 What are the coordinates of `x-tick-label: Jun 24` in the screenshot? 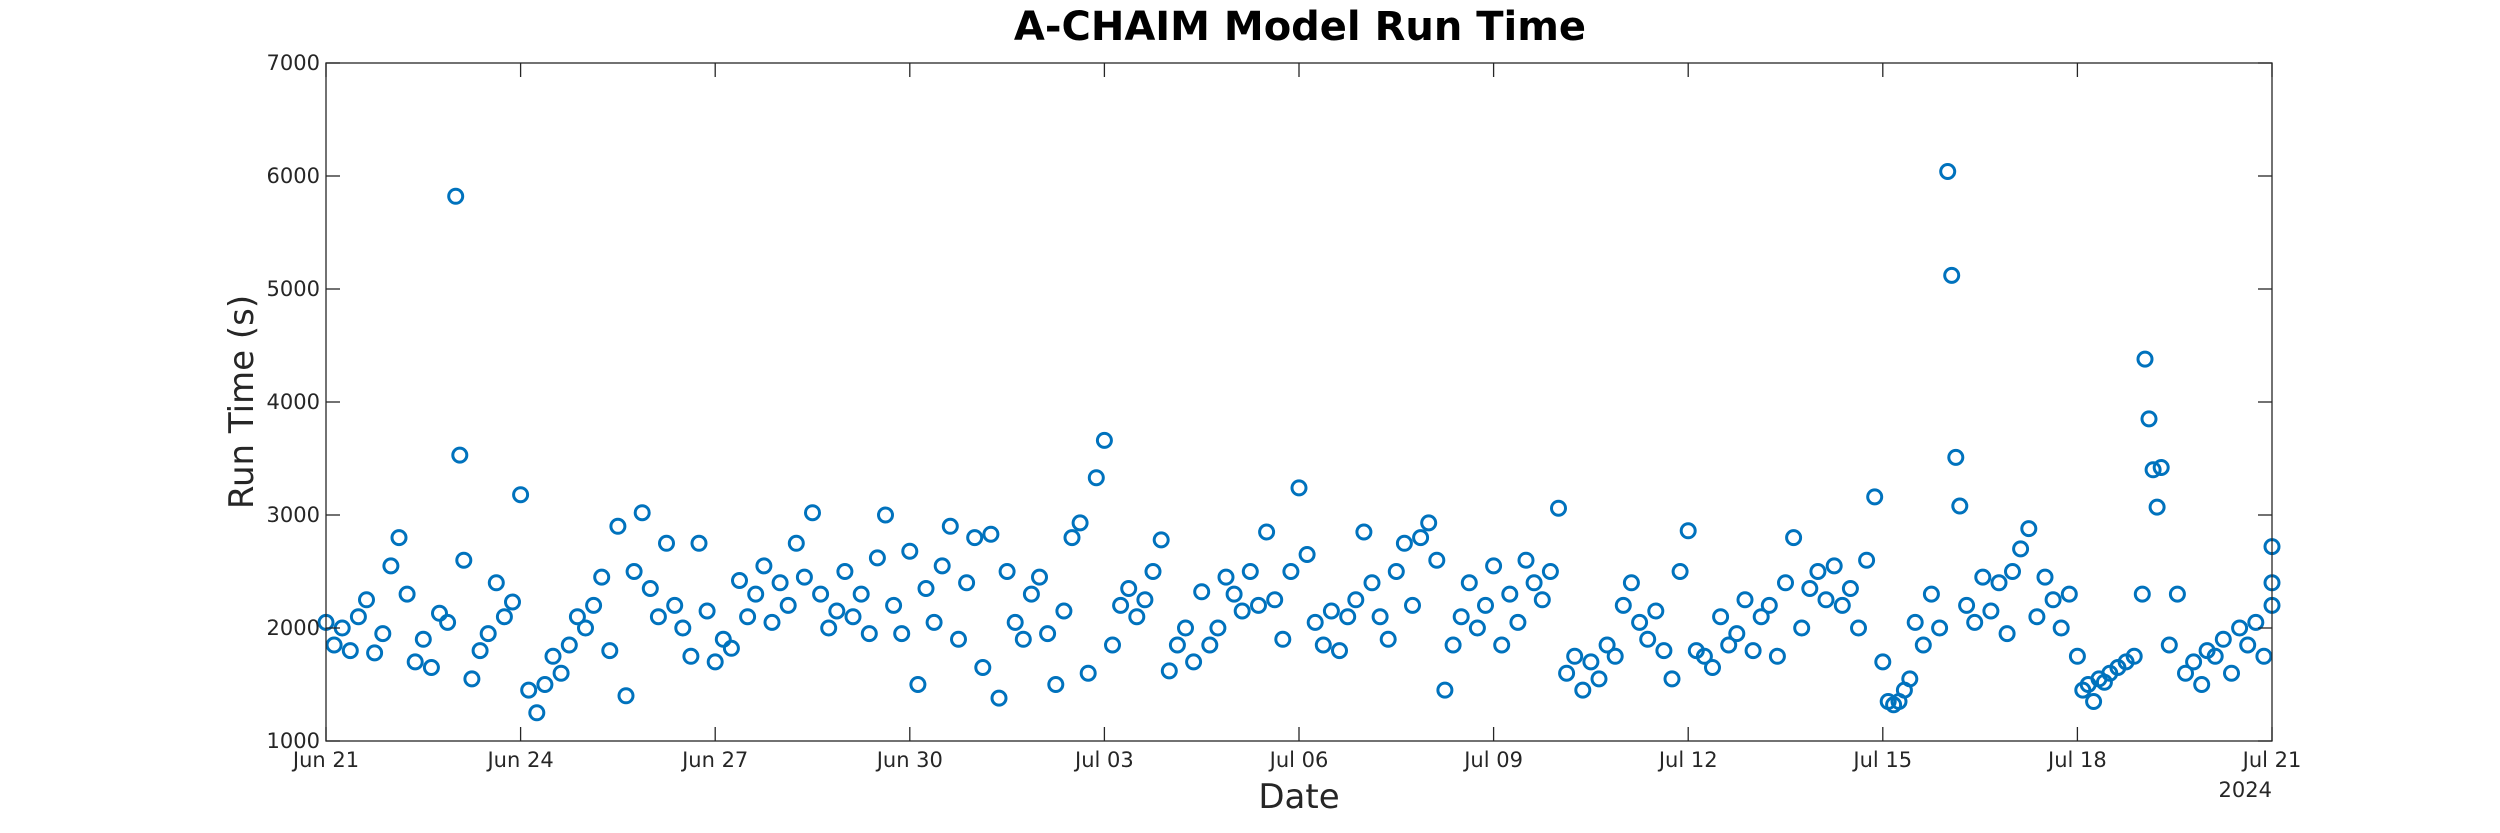 It's located at (519, 760).